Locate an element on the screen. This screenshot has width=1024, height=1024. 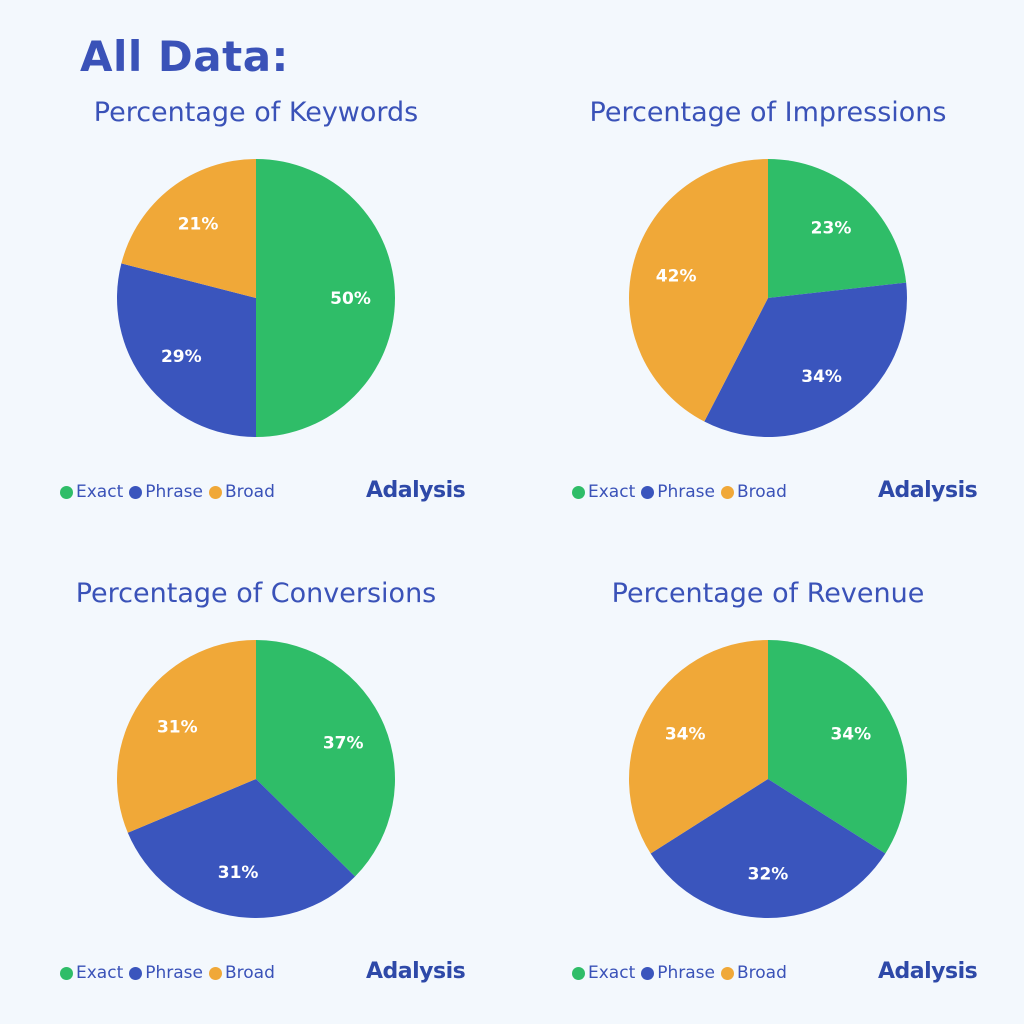
pie-chart: 50% 29% 21% is located at coordinates (256, 298).